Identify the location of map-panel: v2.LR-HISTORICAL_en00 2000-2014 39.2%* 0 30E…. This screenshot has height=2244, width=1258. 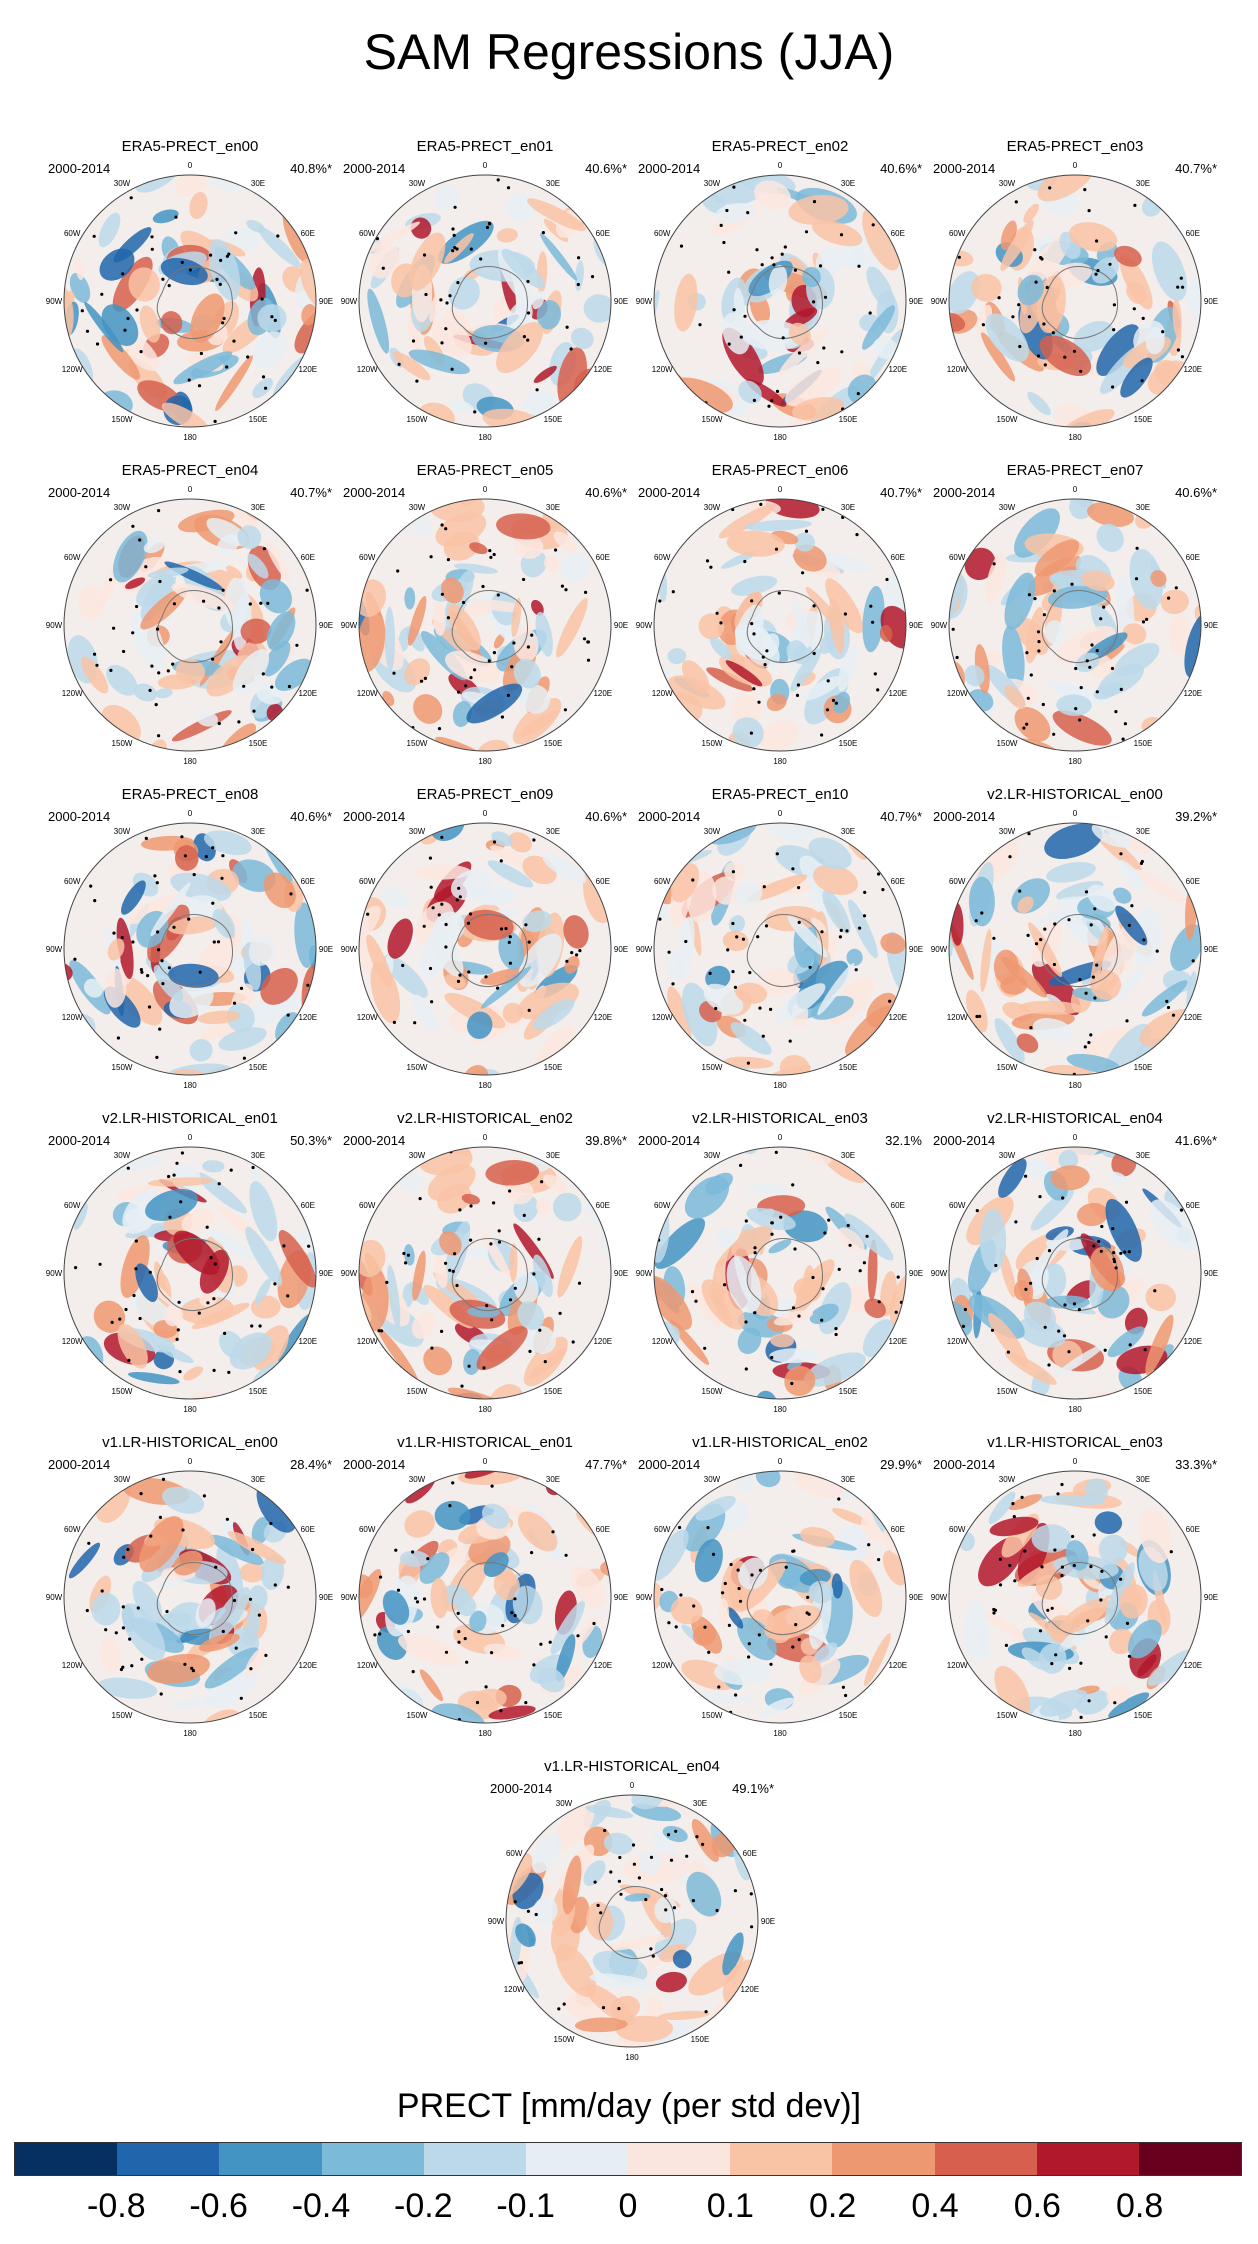
(1075, 938).